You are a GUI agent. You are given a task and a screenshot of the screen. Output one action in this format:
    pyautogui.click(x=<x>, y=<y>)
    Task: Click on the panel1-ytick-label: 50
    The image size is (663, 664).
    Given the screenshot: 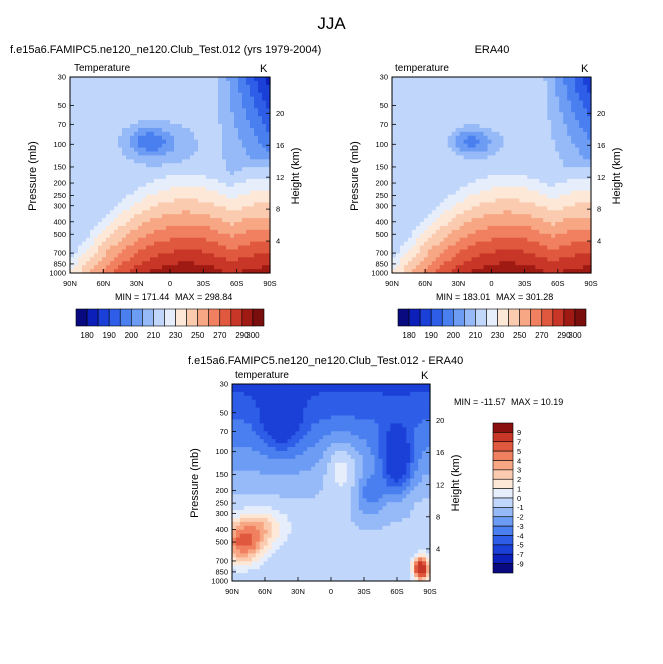 What is the action you would take?
    pyautogui.click(x=62, y=105)
    